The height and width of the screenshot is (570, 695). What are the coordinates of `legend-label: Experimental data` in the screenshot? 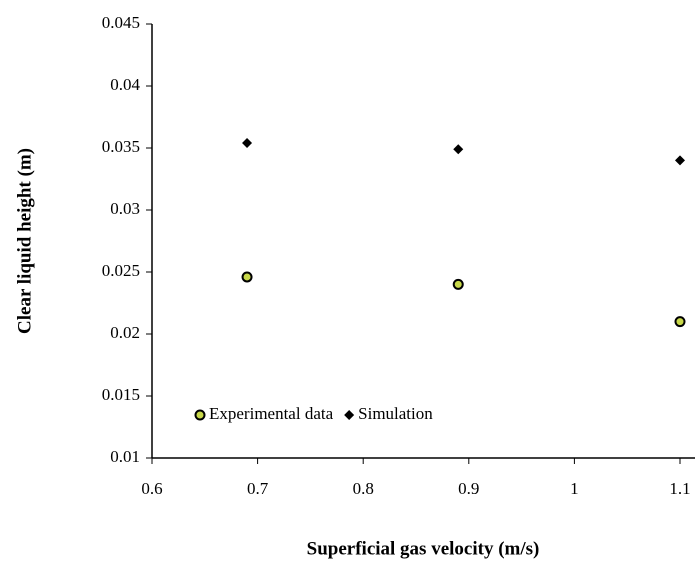 It's located at (271, 413).